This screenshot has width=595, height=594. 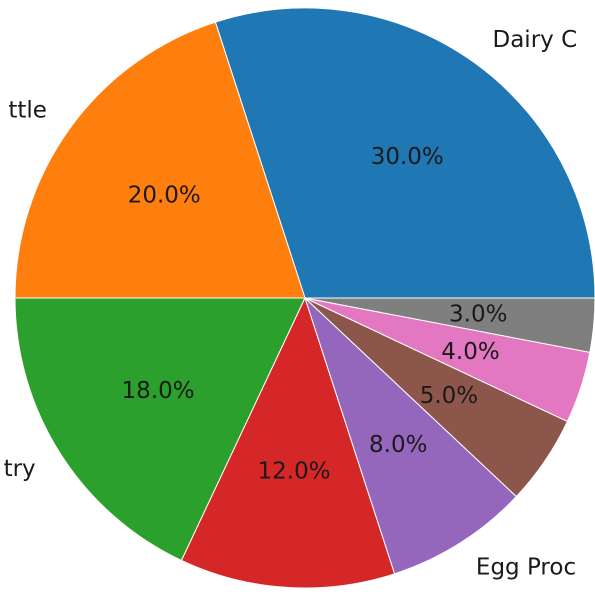 What do you see at coordinates (535, 40) in the screenshot?
I see `category-label-dairy-c: Dairy C` at bounding box center [535, 40].